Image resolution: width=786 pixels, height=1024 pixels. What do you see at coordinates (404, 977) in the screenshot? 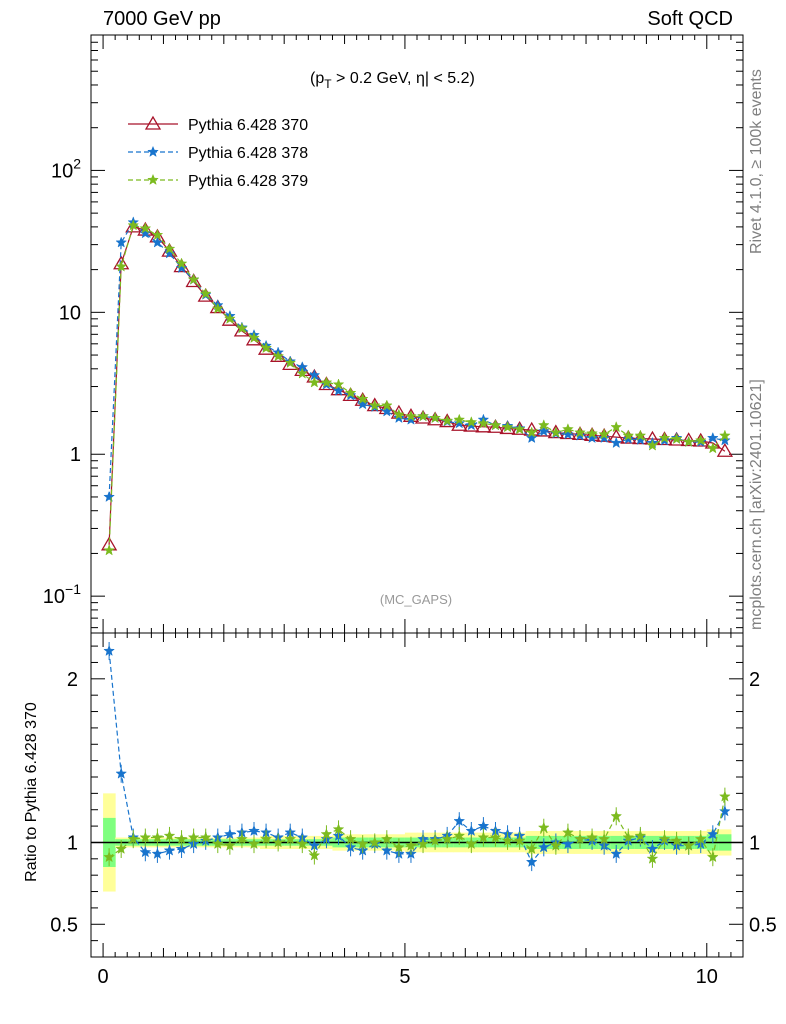
I see `x-tick-label: 5` at bounding box center [404, 977].